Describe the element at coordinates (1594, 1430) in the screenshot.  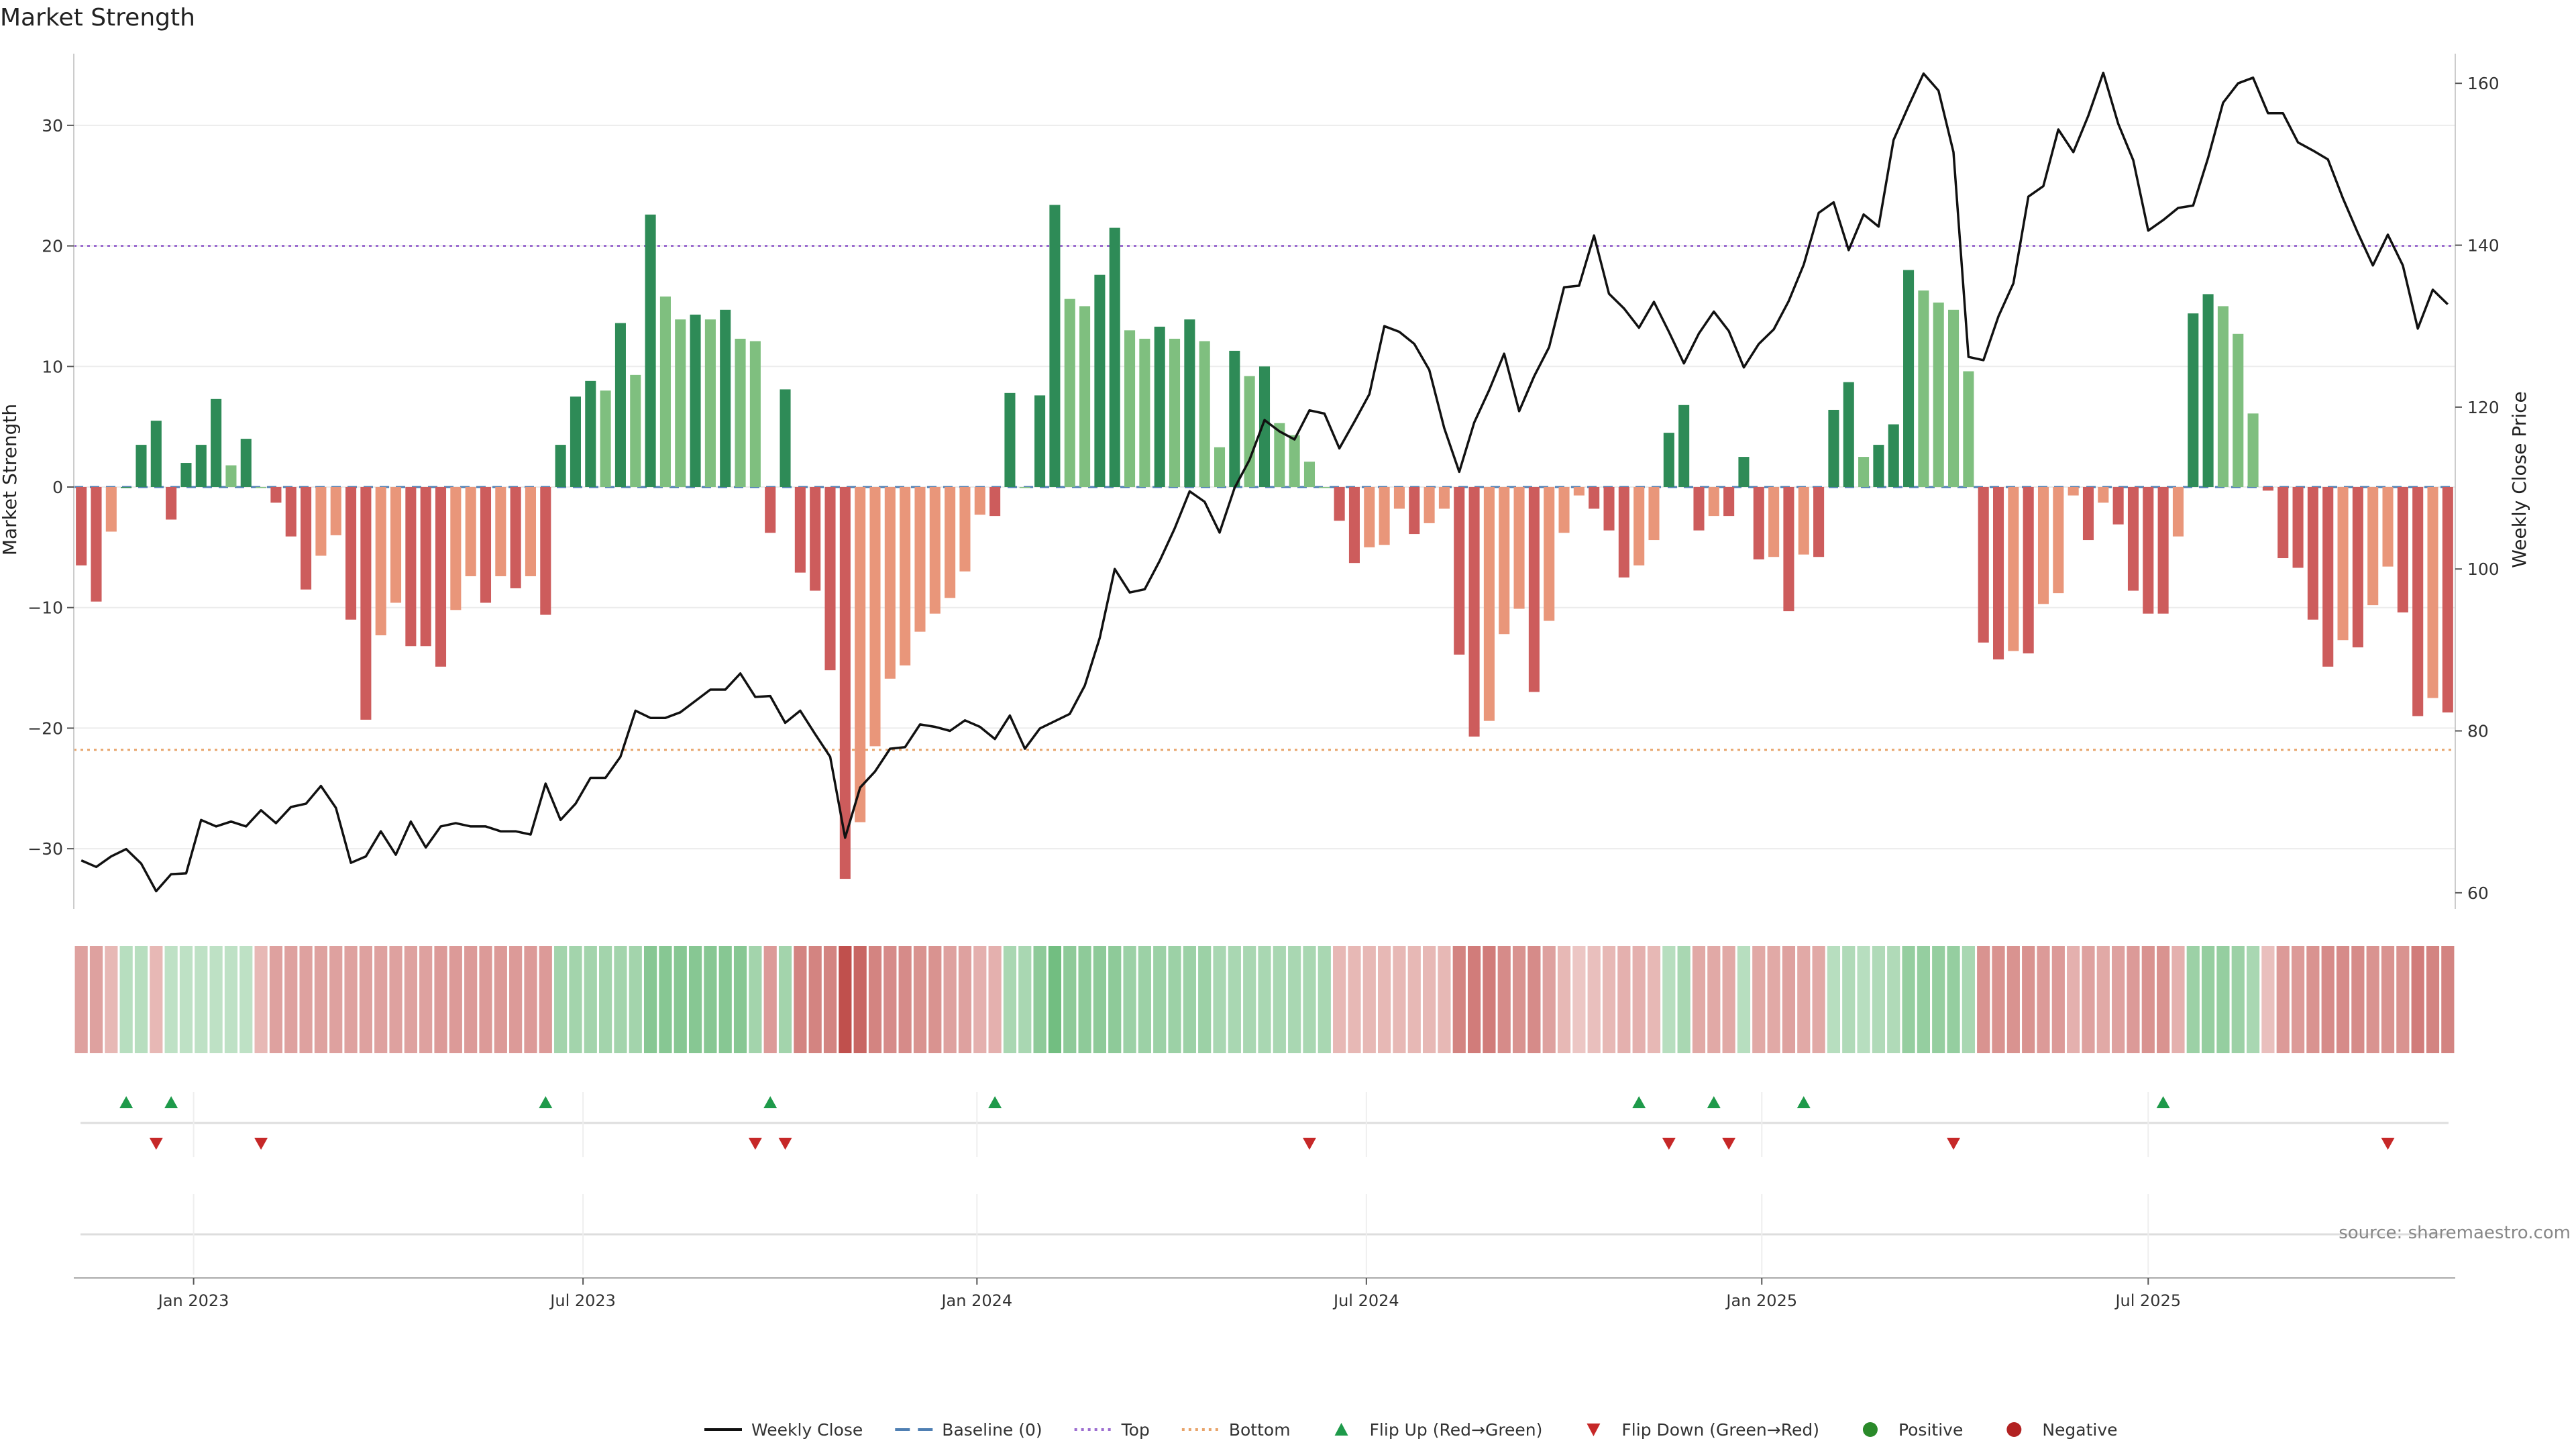
I see `legend-triangle-down-icon` at that location.